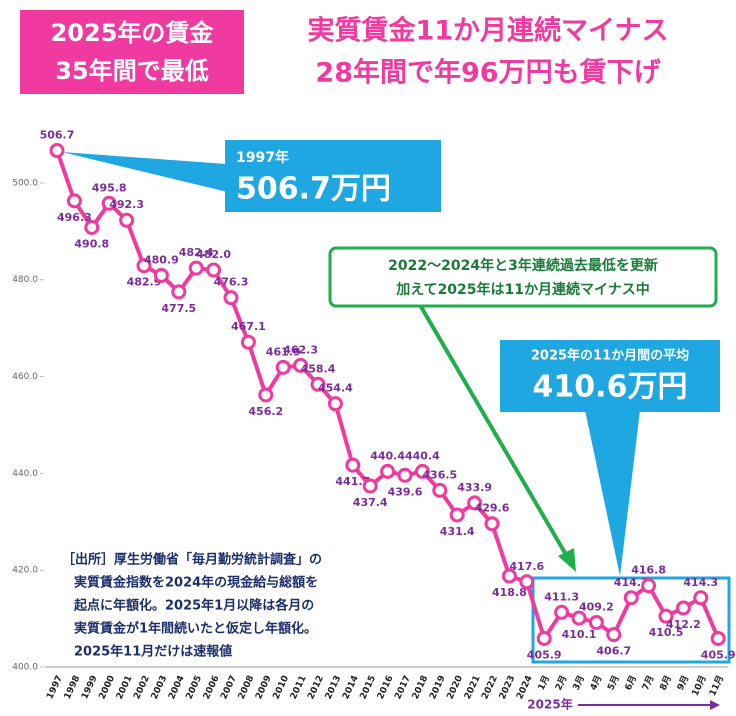 The width and height of the screenshot is (736, 716). What do you see at coordinates (494, 431) in the screenshot?
I see `callout-arrow` at bounding box center [494, 431].